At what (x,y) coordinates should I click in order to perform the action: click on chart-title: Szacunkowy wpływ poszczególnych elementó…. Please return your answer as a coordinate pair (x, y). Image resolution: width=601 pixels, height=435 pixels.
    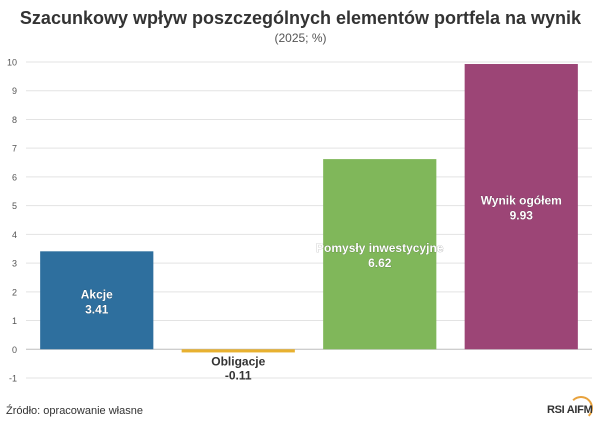
    Looking at the image, I should click on (300, 18).